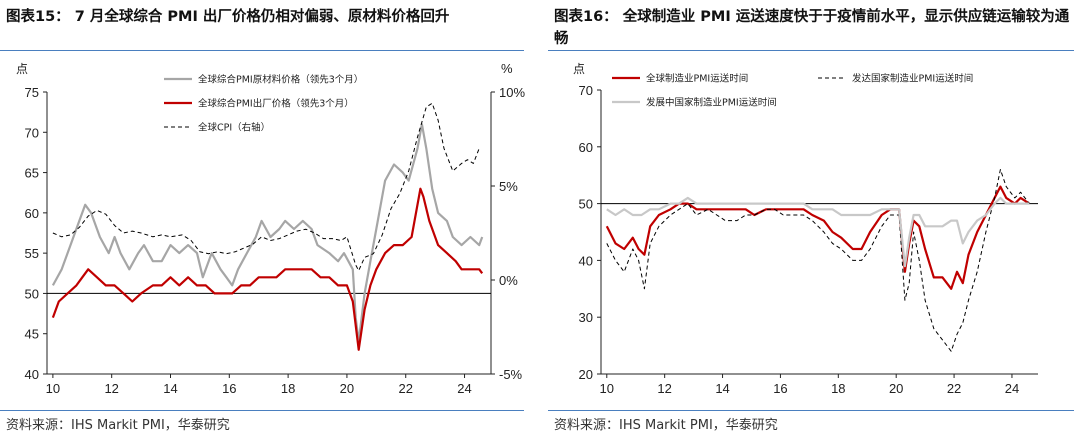  Describe the element at coordinates (32, 92) in the screenshot. I see `y-tick-label: 75` at that location.